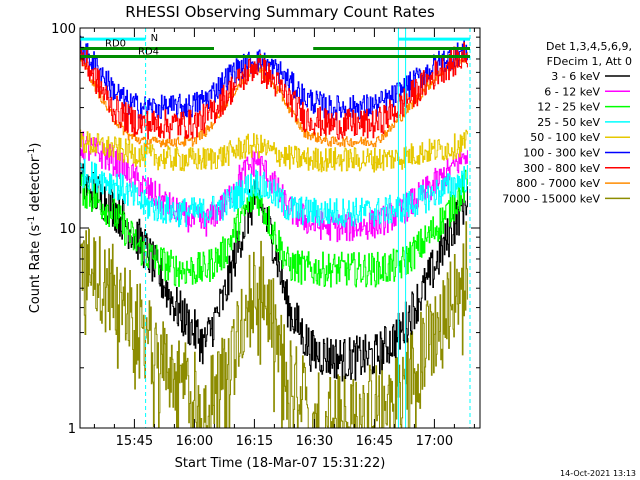 This screenshot has width=640, height=480. Describe the element at coordinates (67, 229) in the screenshot. I see `y-tick-label: 10` at that location.